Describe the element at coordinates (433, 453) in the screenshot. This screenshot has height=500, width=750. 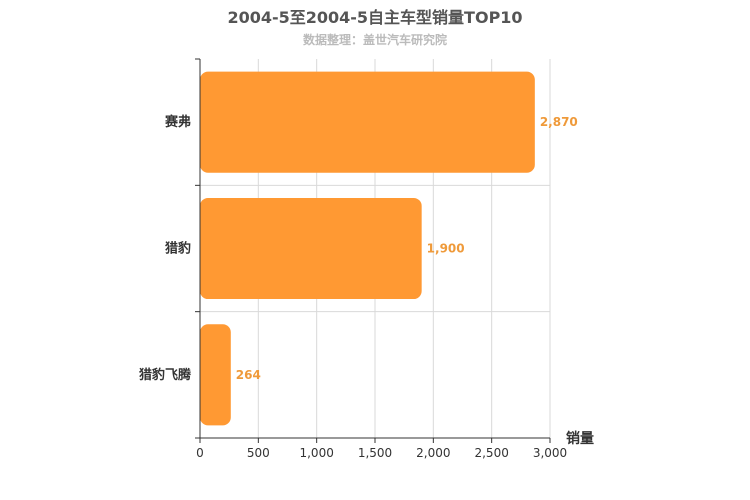
I see `x-tick-label: 2,000` at that location.